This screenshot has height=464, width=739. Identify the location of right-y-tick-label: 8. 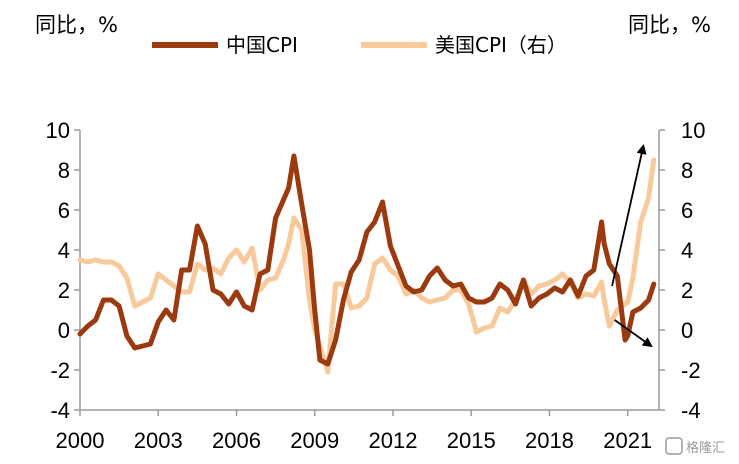
(687, 170).